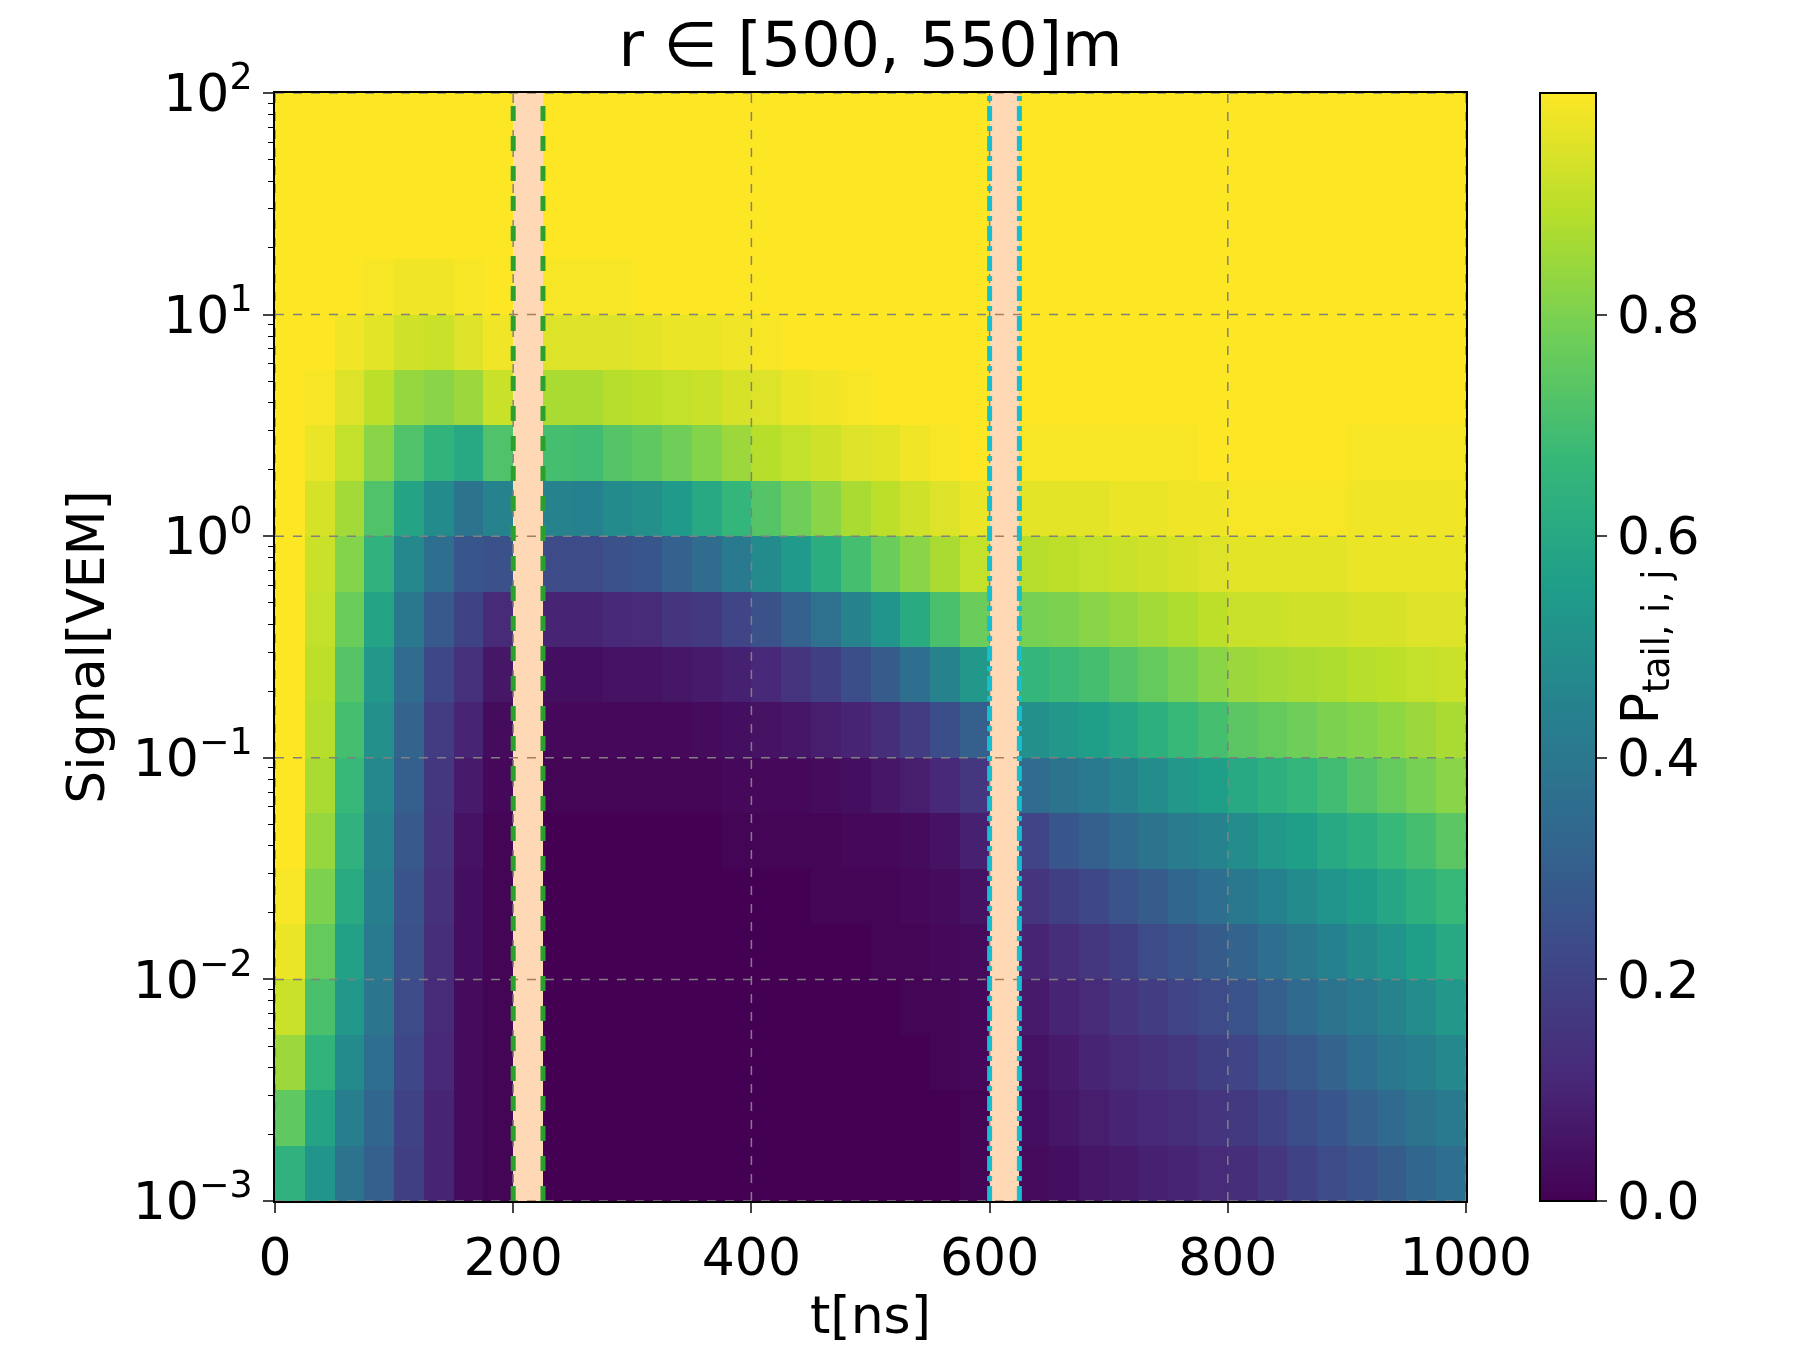 The width and height of the screenshot is (1818, 1370). Describe the element at coordinates (192, 1197) in the screenshot. I see `y-tick-label: 10$^{−3}$` at that location.